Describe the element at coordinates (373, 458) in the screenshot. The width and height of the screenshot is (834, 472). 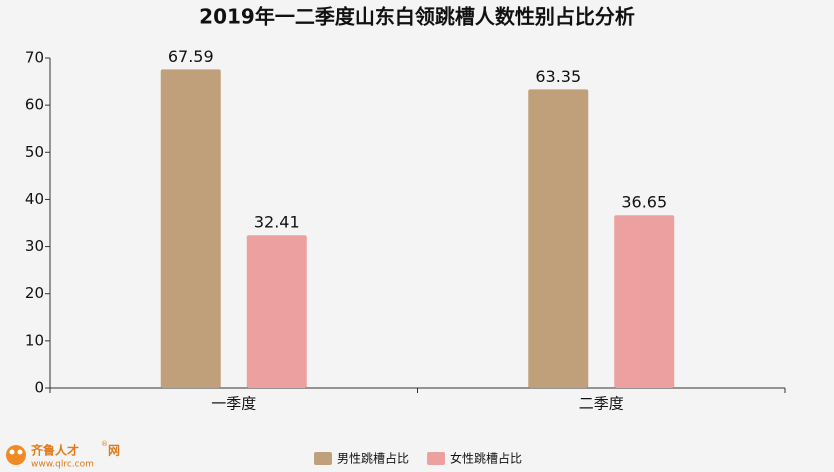
I see `legend-label: 男性跳槽占比` at that location.